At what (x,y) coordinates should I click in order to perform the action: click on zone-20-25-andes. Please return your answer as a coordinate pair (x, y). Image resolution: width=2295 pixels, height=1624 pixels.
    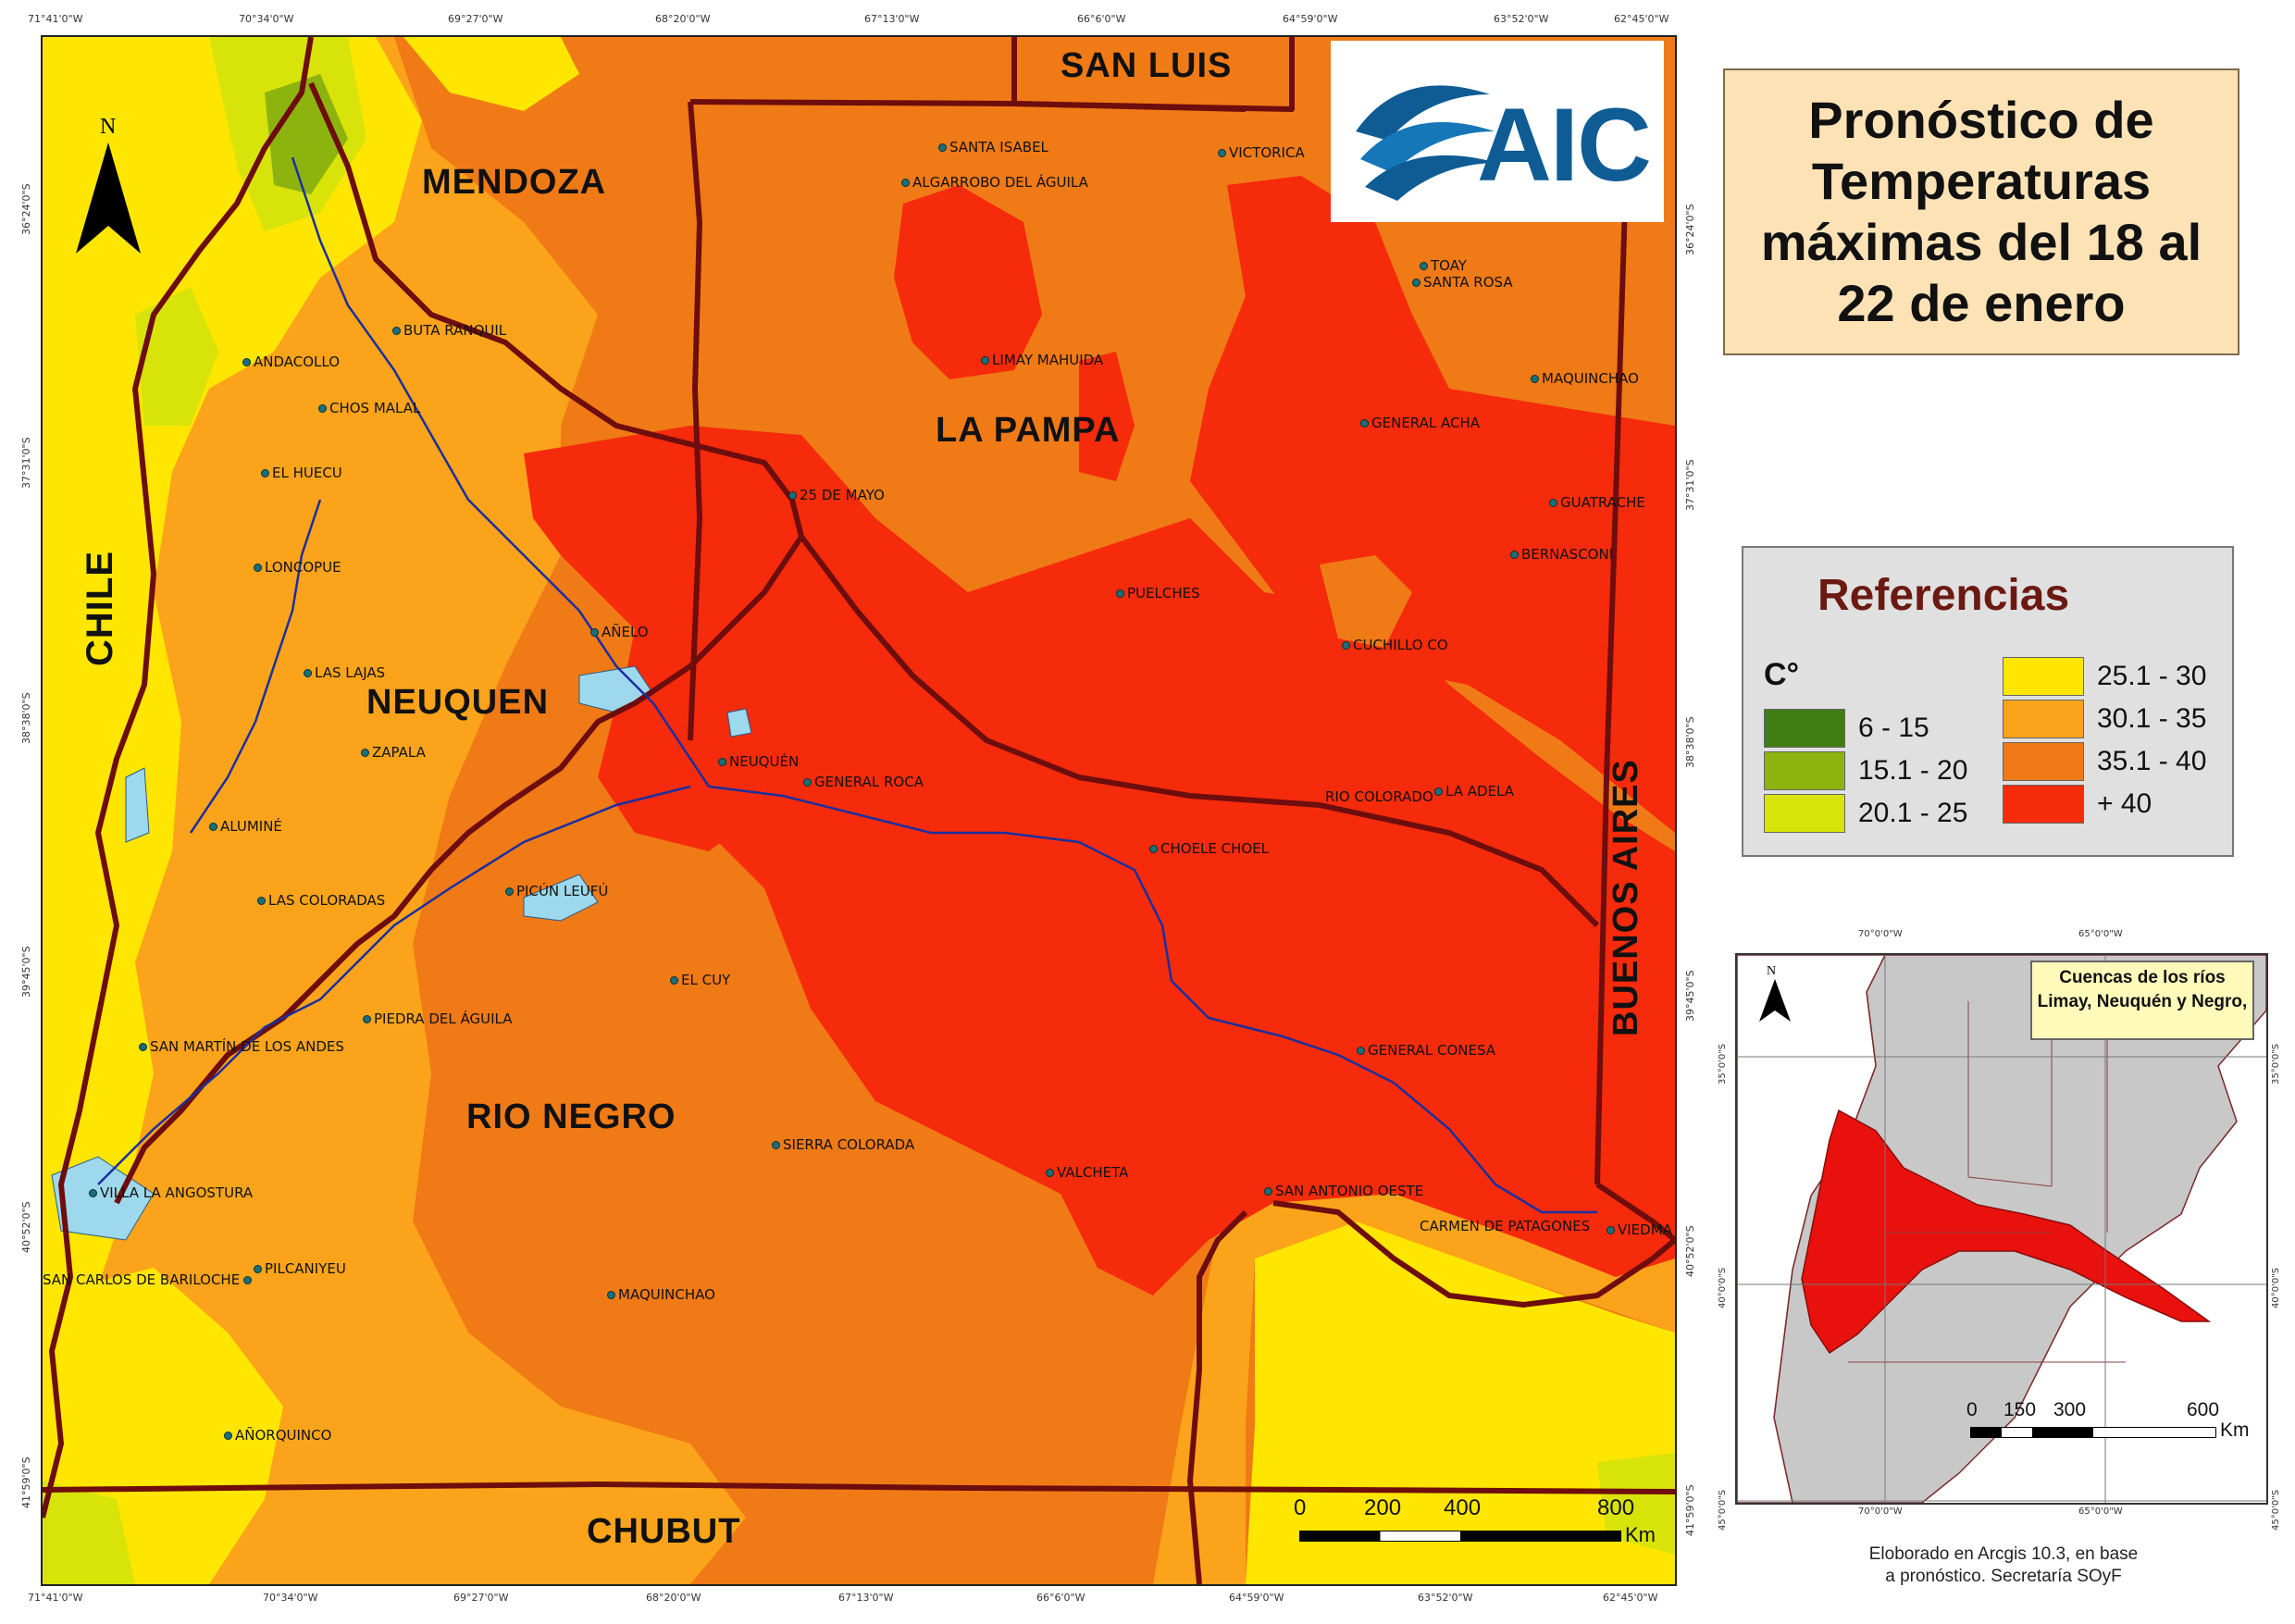
    Looking at the image, I should click on (177, 356).